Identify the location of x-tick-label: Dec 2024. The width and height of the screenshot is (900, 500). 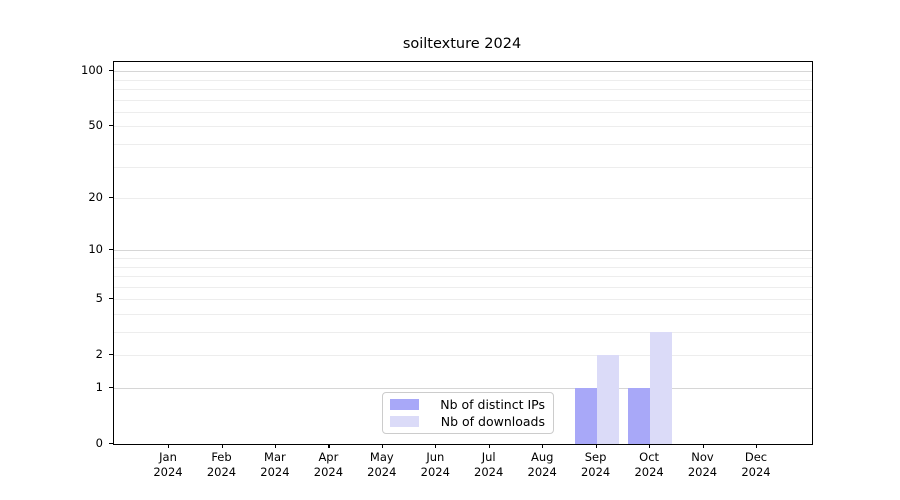
(756, 464).